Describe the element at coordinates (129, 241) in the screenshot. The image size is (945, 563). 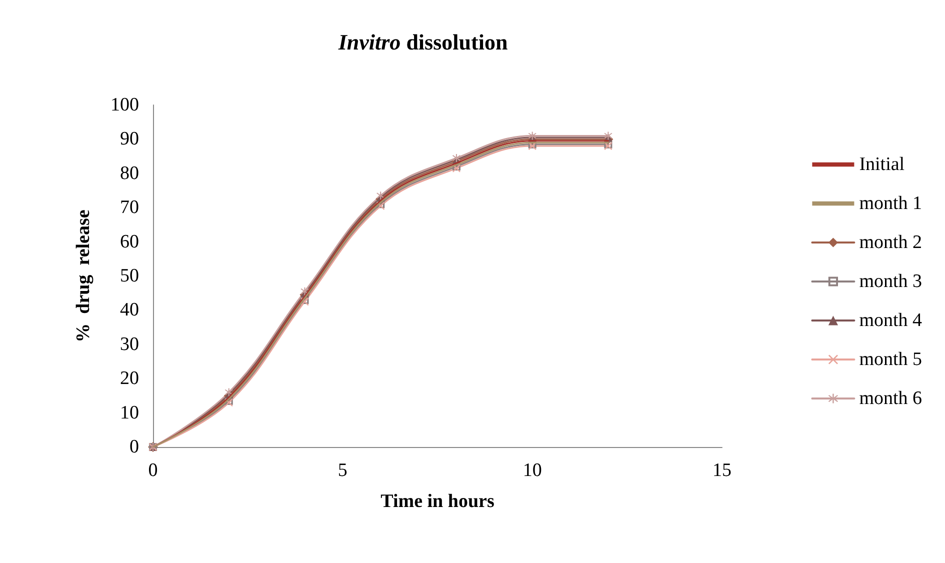
I see `y-tick-label: 60` at that location.